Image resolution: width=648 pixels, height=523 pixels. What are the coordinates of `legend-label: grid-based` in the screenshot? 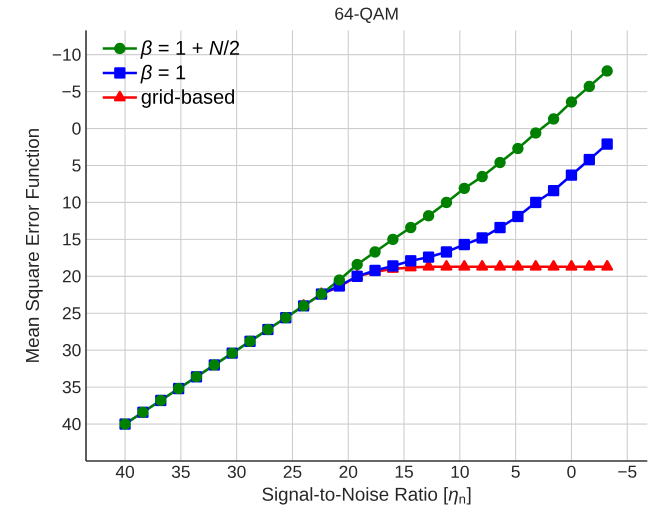 It's located at (188, 98).